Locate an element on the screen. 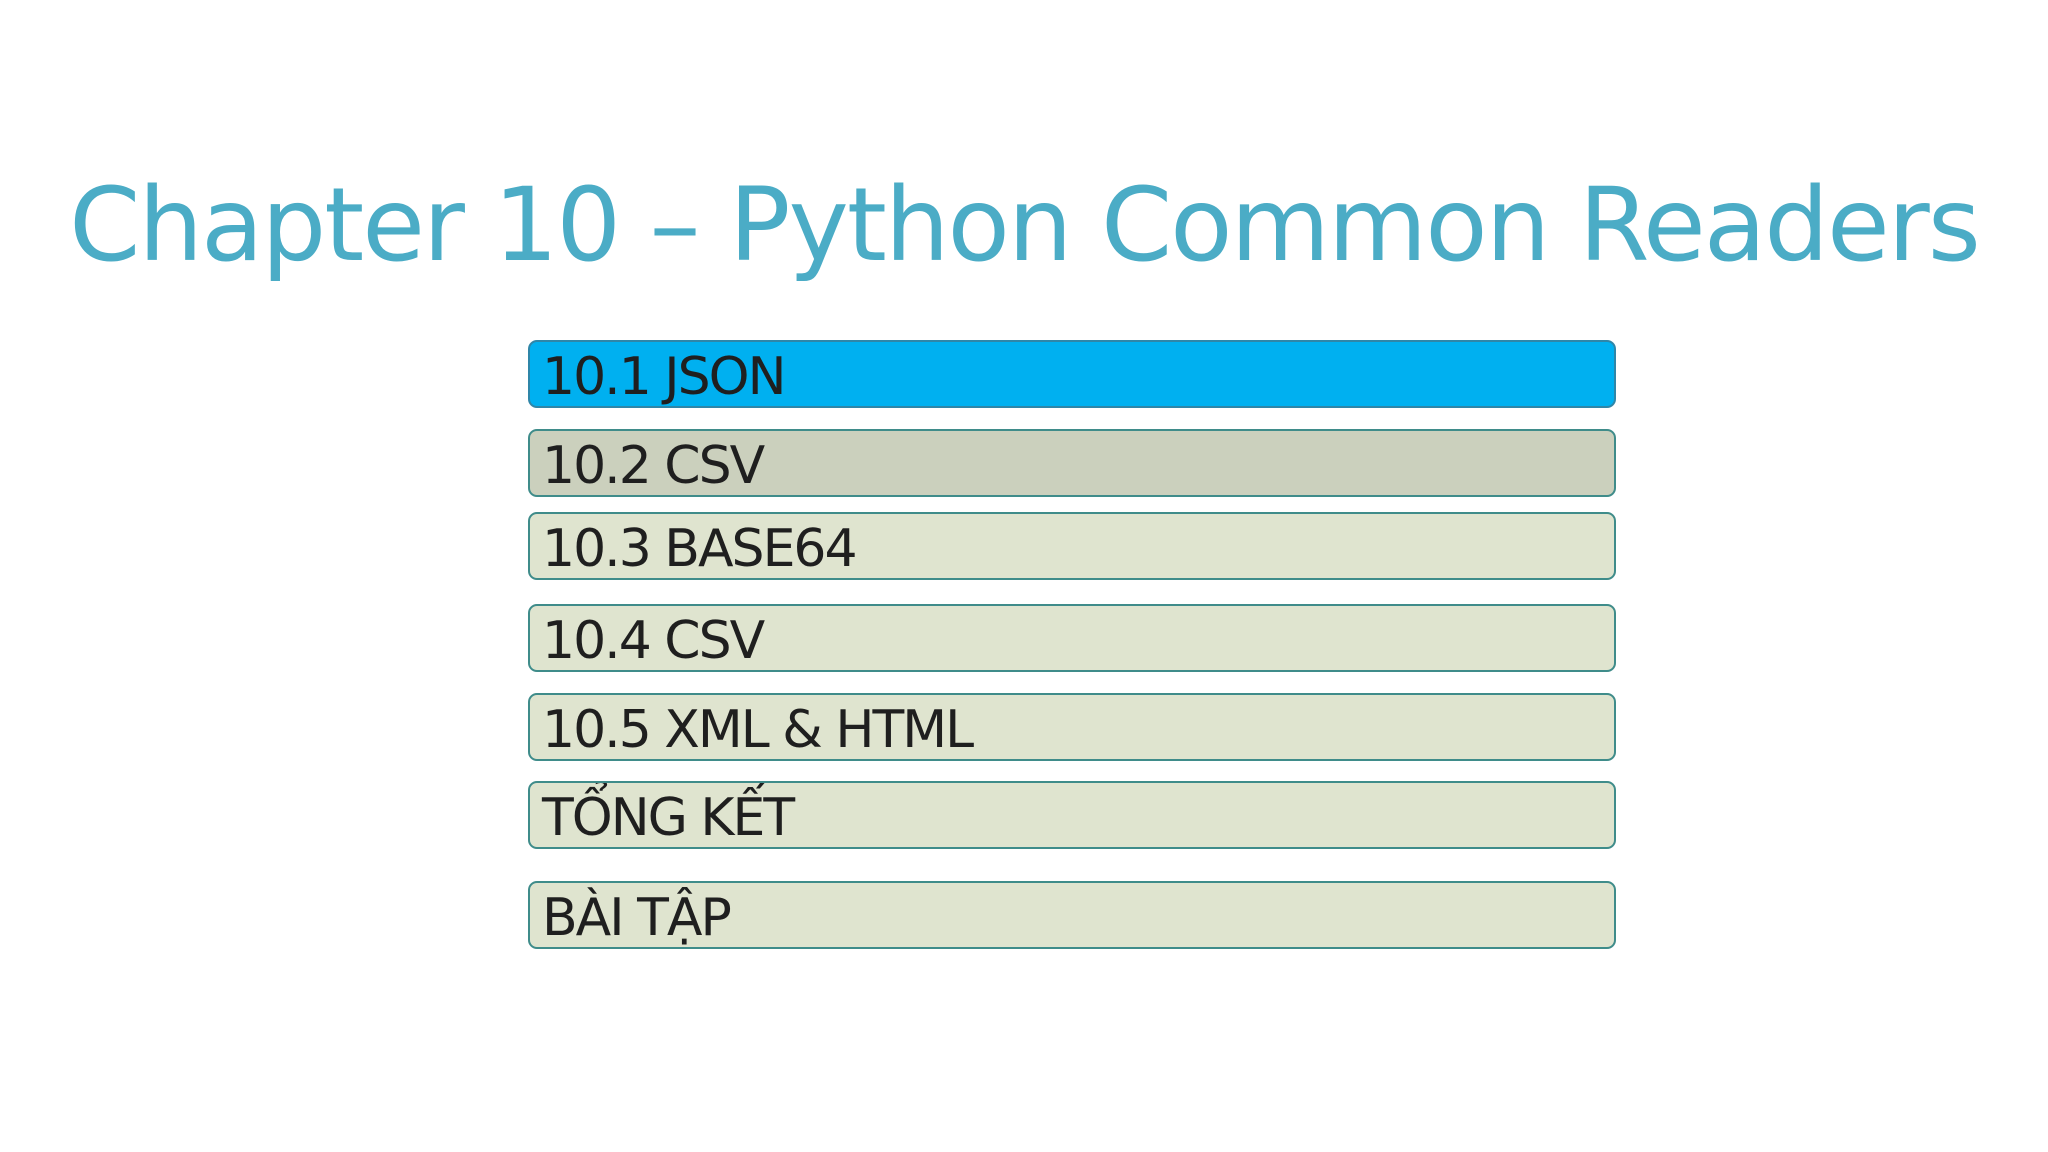 This screenshot has width=2048, height=1152. menu-item-label: 10.3 BASE64 is located at coordinates (700, 549).